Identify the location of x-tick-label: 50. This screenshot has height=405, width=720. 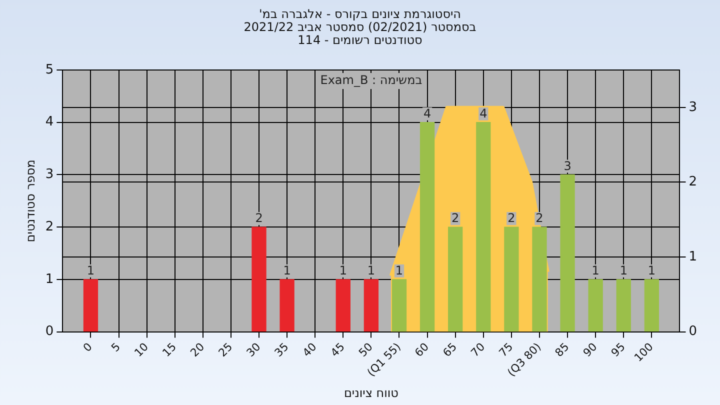
(366, 350).